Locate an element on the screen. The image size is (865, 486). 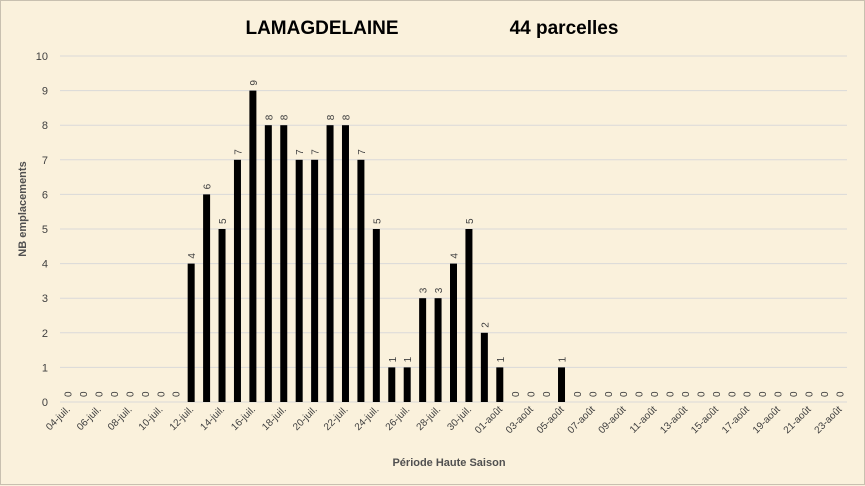
y-tick-label: 3 is located at coordinates (45, 299).